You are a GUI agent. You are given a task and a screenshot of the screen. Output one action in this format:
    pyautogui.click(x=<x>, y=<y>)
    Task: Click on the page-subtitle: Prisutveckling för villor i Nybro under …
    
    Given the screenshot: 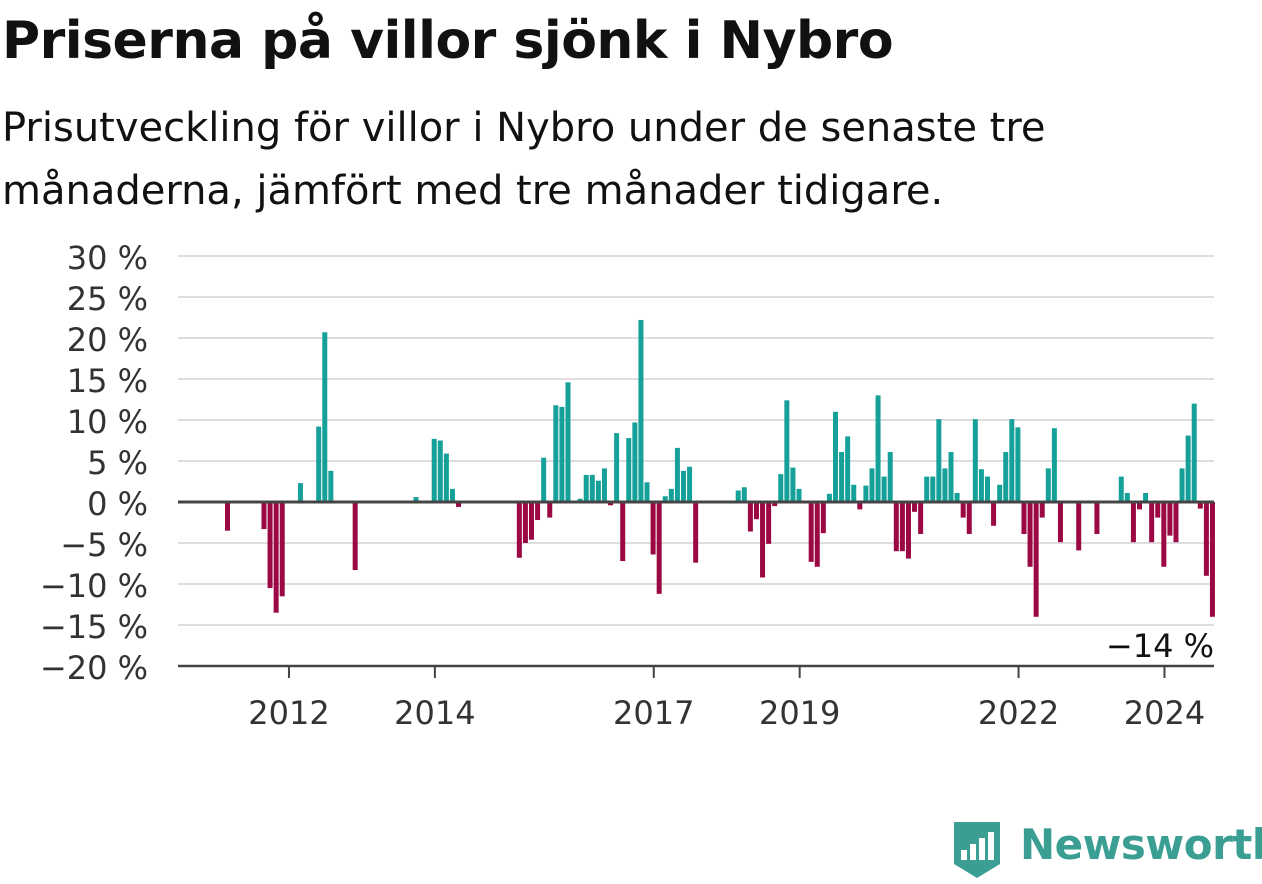 What is the action you would take?
    pyautogui.click(x=524, y=159)
    